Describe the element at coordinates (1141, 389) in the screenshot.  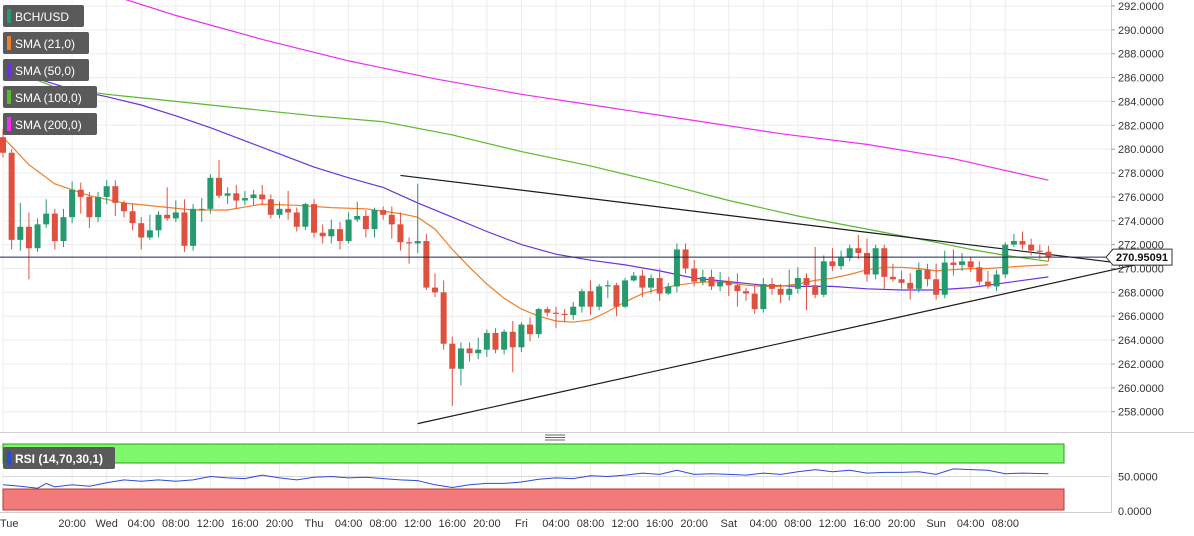
I see `price-tick-label: 260.0000` at that location.